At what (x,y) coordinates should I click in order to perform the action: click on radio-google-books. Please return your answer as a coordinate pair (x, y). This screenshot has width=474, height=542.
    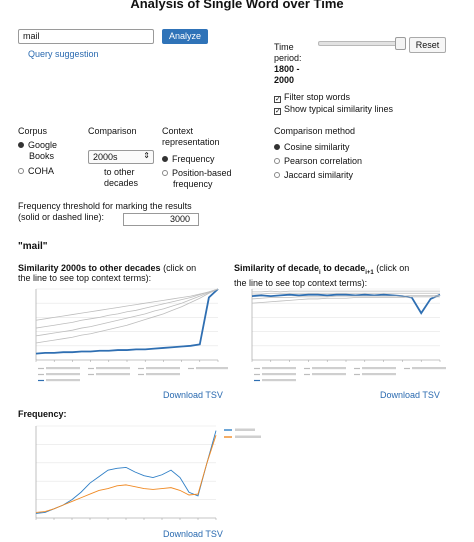
    Looking at the image, I should click on (21, 145).